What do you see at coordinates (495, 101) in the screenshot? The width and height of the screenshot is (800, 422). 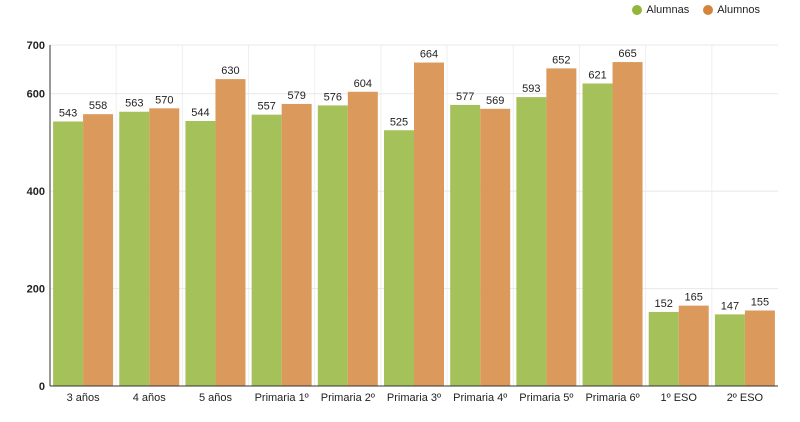 I see `data-label: 569` at bounding box center [495, 101].